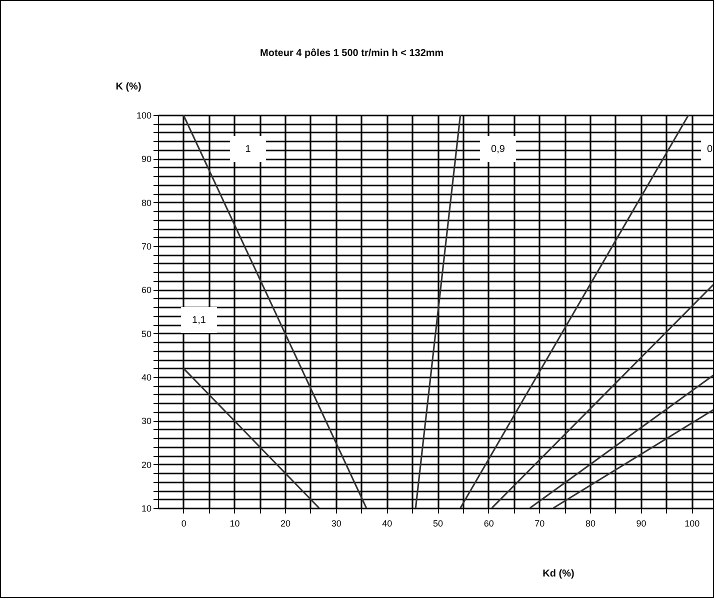 Image resolution: width=716 pixels, height=600 pixels. What do you see at coordinates (285, 523) in the screenshot?
I see `x-tick-label: 20` at bounding box center [285, 523].